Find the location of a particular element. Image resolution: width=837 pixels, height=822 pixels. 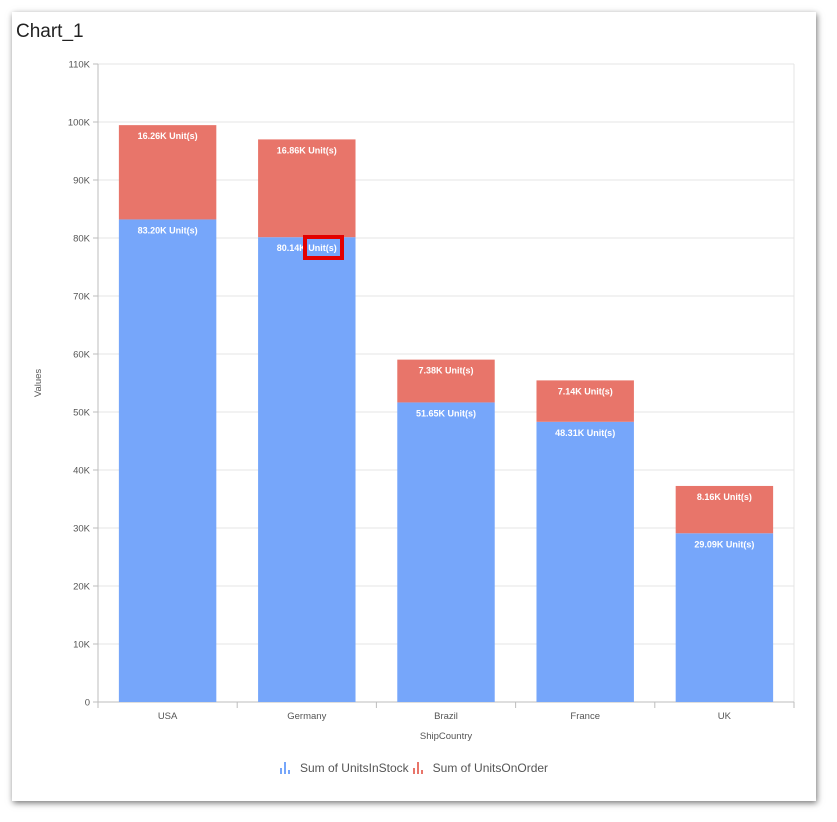

y-tick-label: 50K is located at coordinates (82, 413).